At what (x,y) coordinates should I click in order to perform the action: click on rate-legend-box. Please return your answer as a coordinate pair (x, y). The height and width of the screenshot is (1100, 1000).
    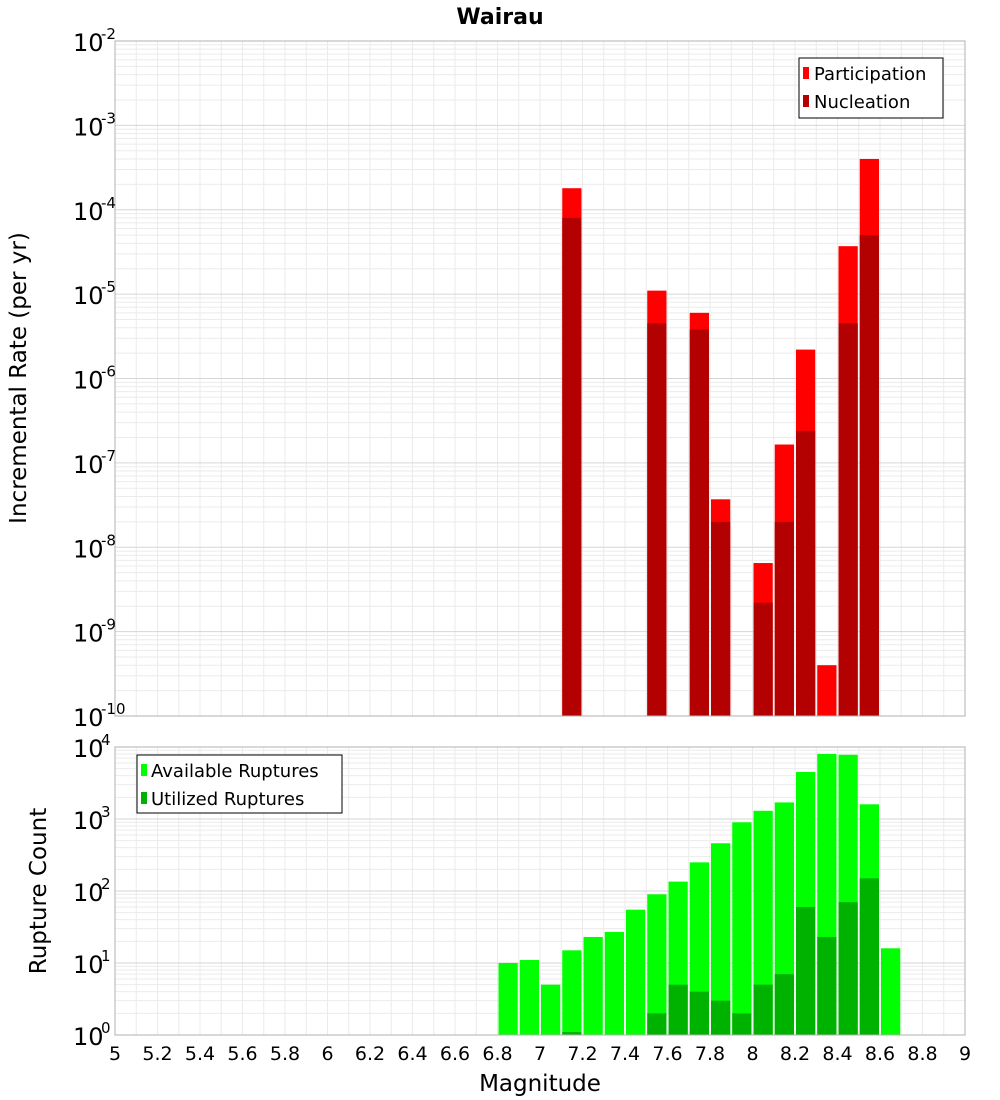
    Looking at the image, I should click on (871, 88).